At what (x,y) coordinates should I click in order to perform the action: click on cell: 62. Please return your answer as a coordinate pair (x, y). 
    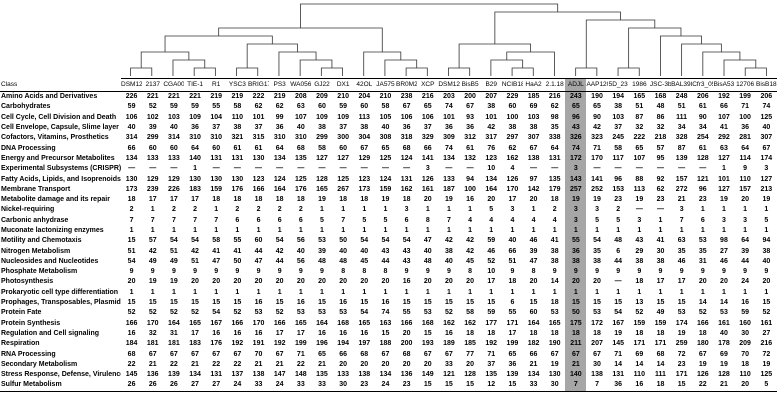
    Looking at the image, I should click on (258, 107).